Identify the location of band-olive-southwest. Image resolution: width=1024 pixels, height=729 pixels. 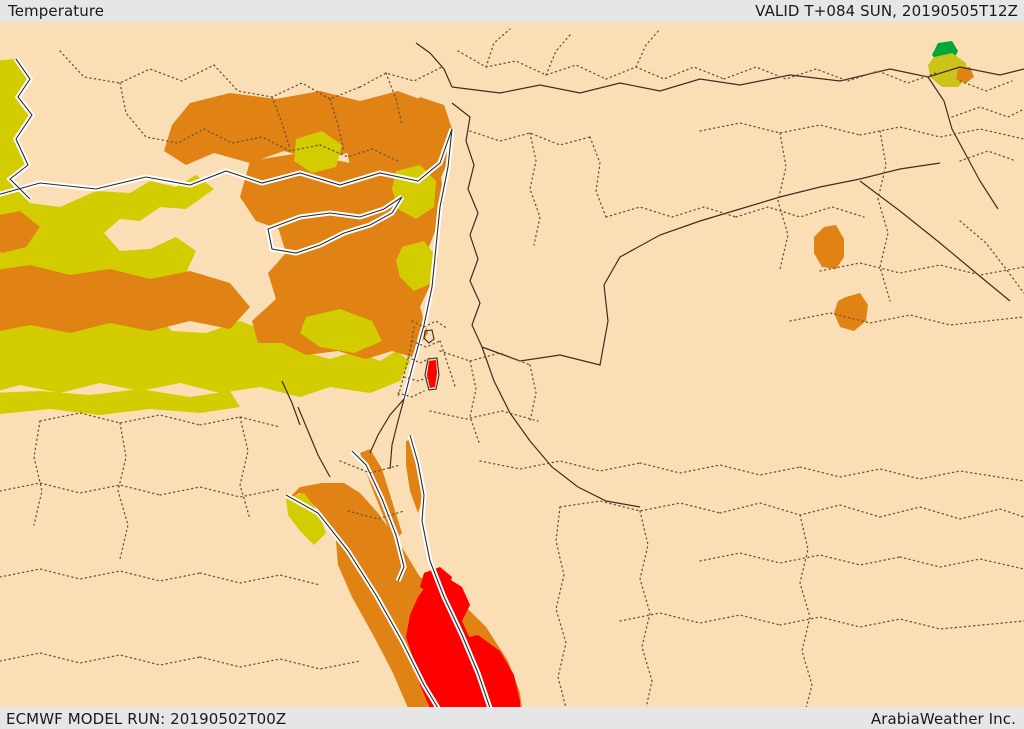
(120, 402).